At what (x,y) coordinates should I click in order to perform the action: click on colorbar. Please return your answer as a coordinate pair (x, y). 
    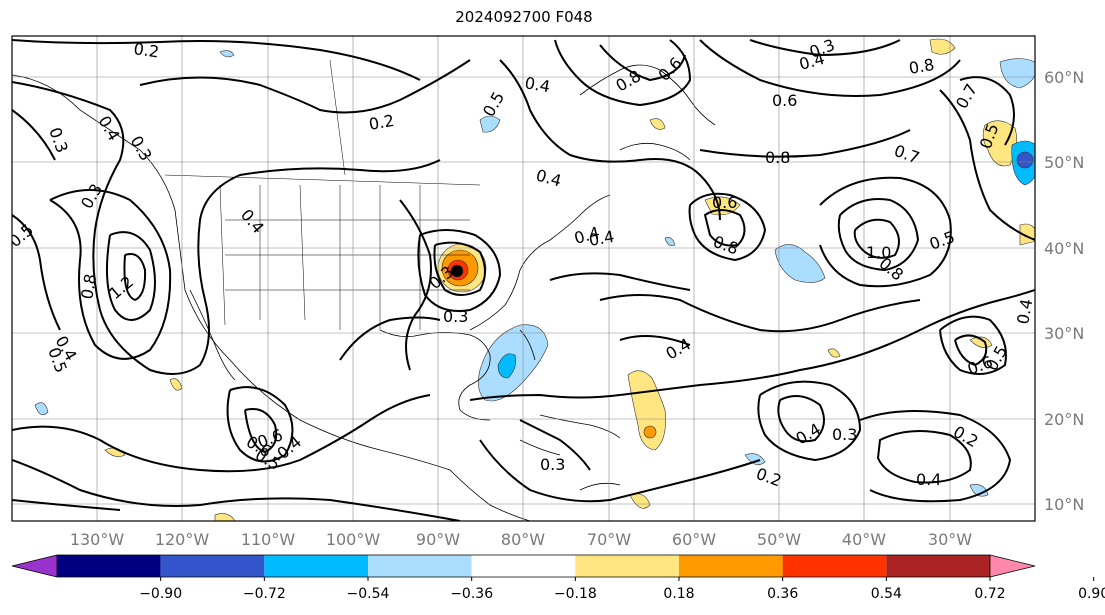
    Looking at the image, I should click on (523, 566).